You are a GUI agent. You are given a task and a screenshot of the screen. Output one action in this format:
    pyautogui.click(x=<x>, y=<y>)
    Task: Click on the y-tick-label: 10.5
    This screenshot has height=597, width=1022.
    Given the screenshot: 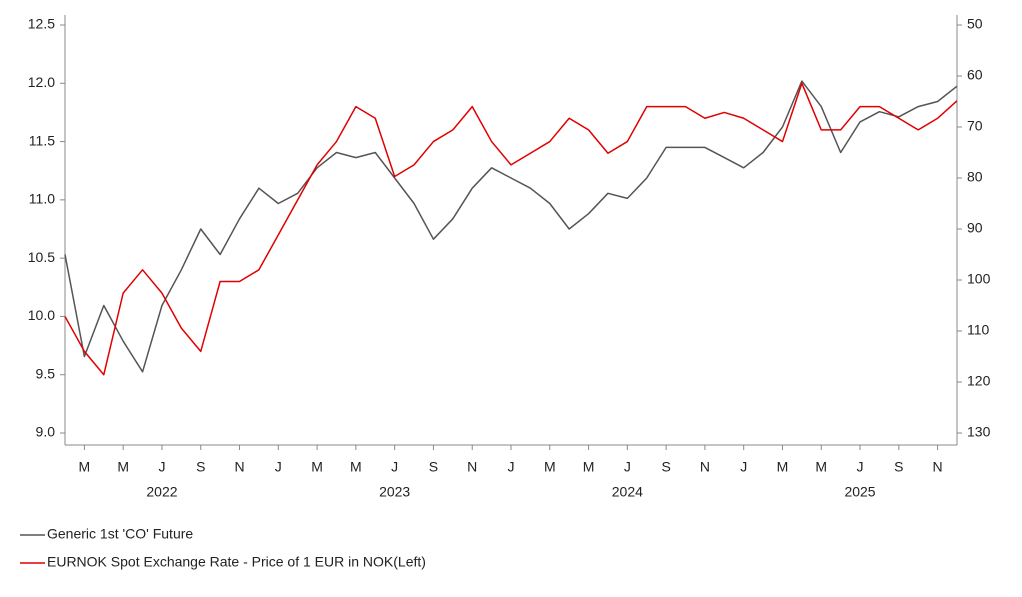 What is the action you would take?
    pyautogui.click(x=41, y=257)
    